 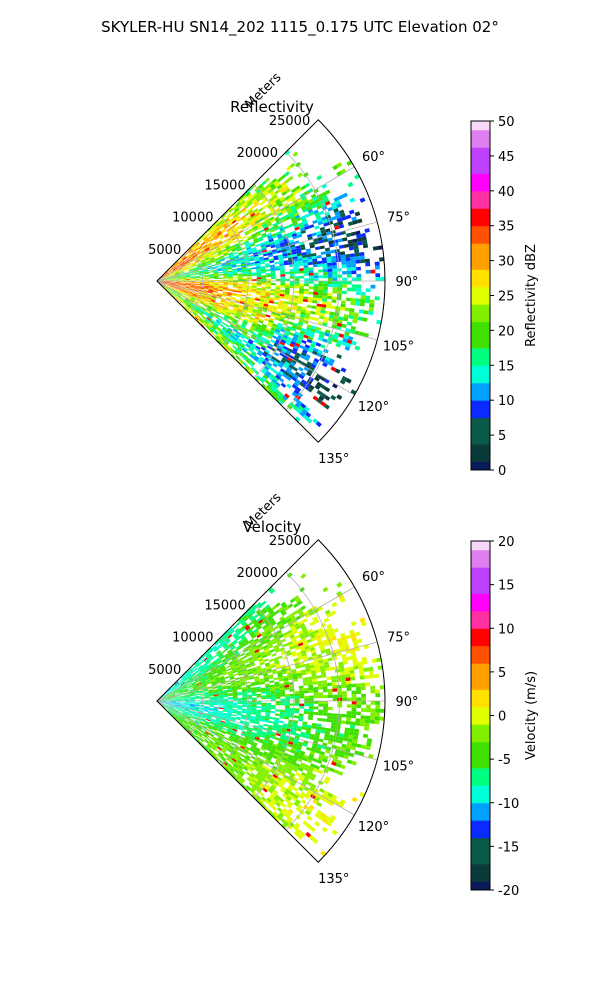 I want to click on velocity-radar-field, so click(x=271, y=714).